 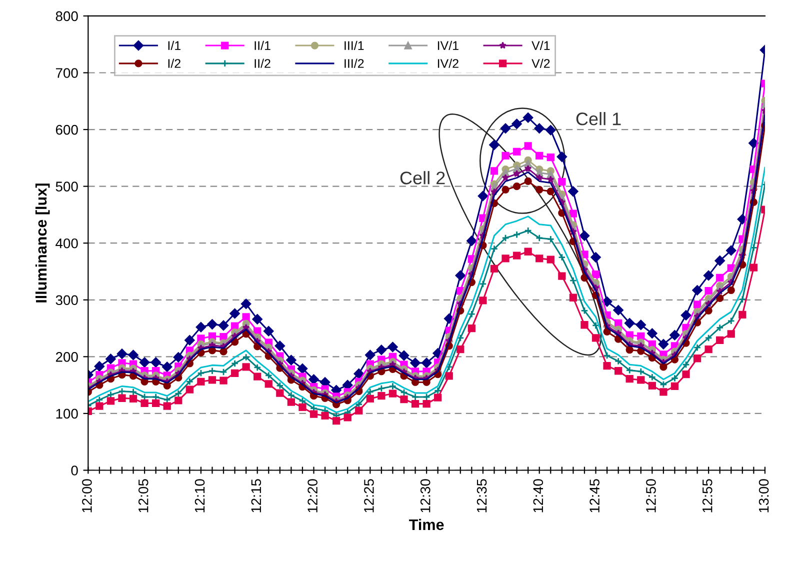 What do you see at coordinates (174, 45) in the screenshot?
I see `legend-label: I/1` at bounding box center [174, 45].